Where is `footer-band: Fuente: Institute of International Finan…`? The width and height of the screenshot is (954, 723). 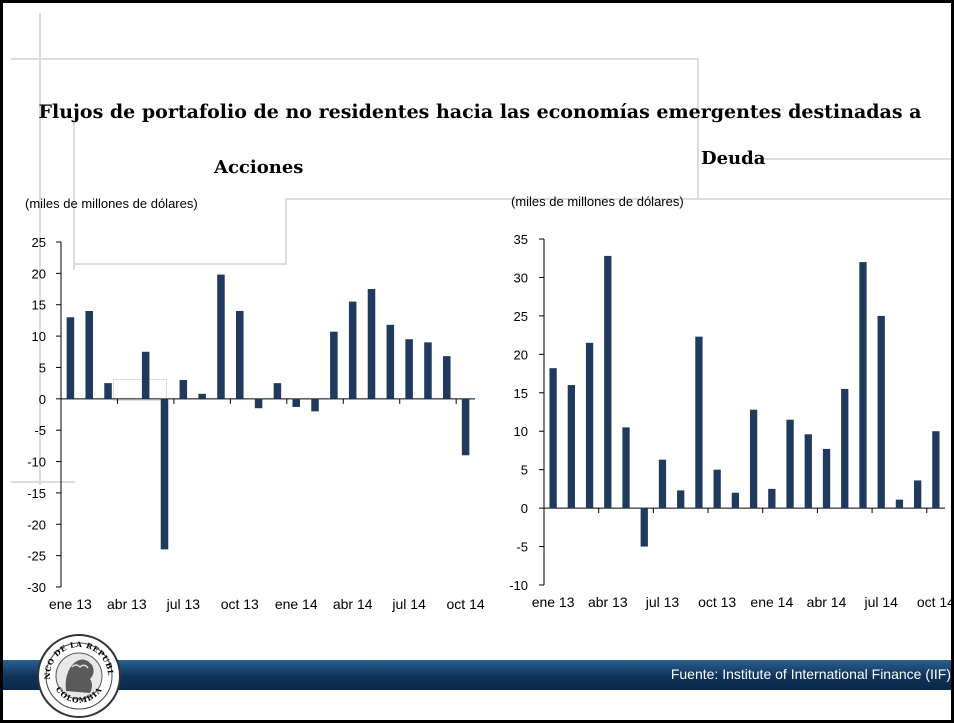
footer-band: Fuente: Institute of International Finan… is located at coordinates (477, 675).